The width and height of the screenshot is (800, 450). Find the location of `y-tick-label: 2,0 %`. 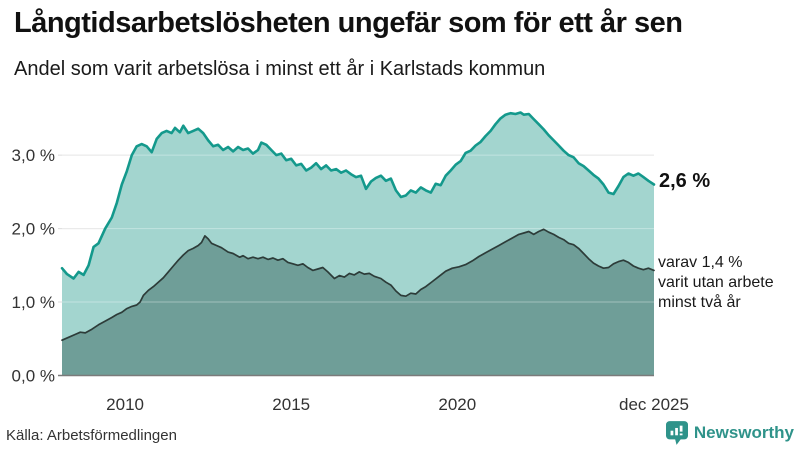

y-tick-label: 2,0 % is located at coordinates (33, 229).